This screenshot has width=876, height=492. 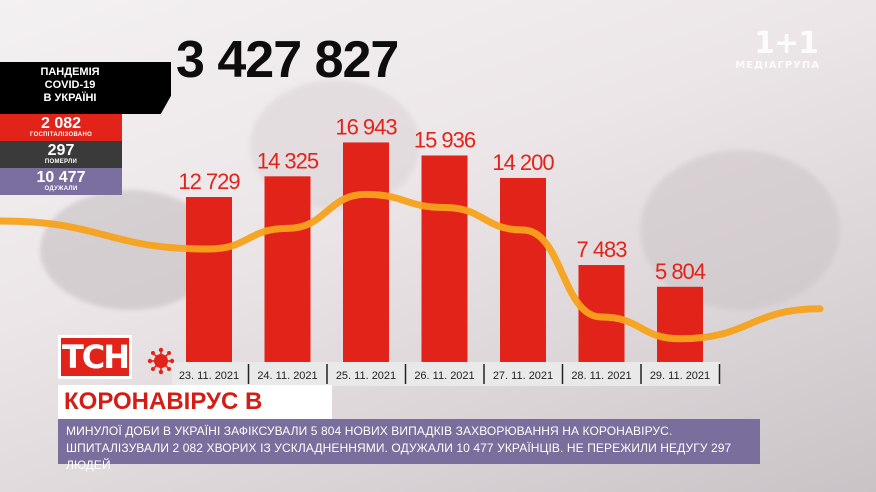 I want to click on panel-title-line: COVID-19, so click(x=70, y=85).